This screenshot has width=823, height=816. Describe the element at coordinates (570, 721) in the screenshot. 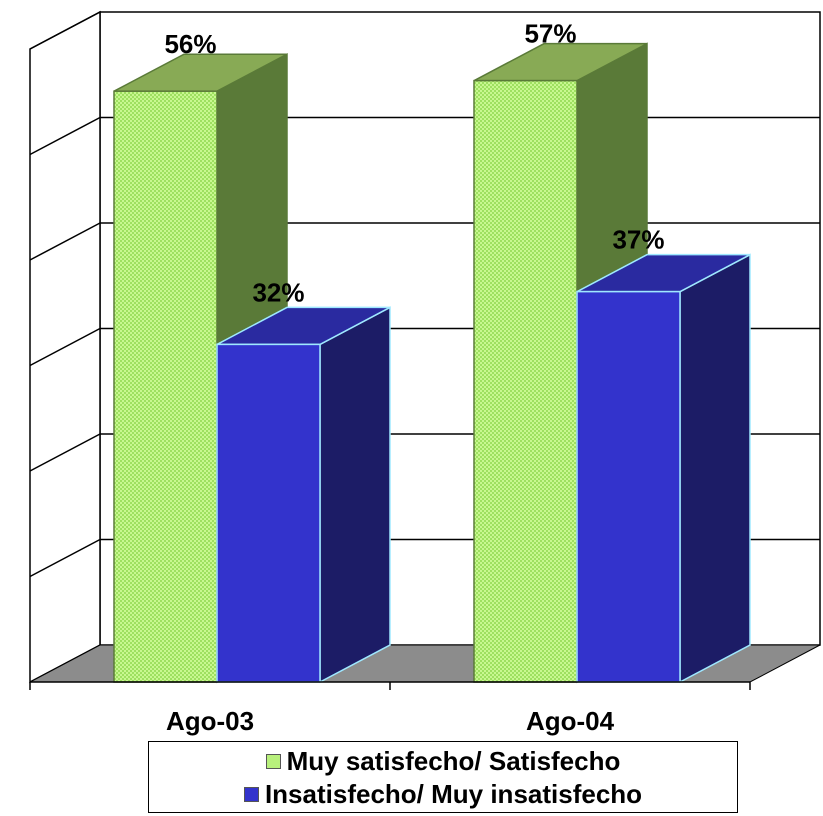

I see `x-tick-label: Ago-04` at that location.